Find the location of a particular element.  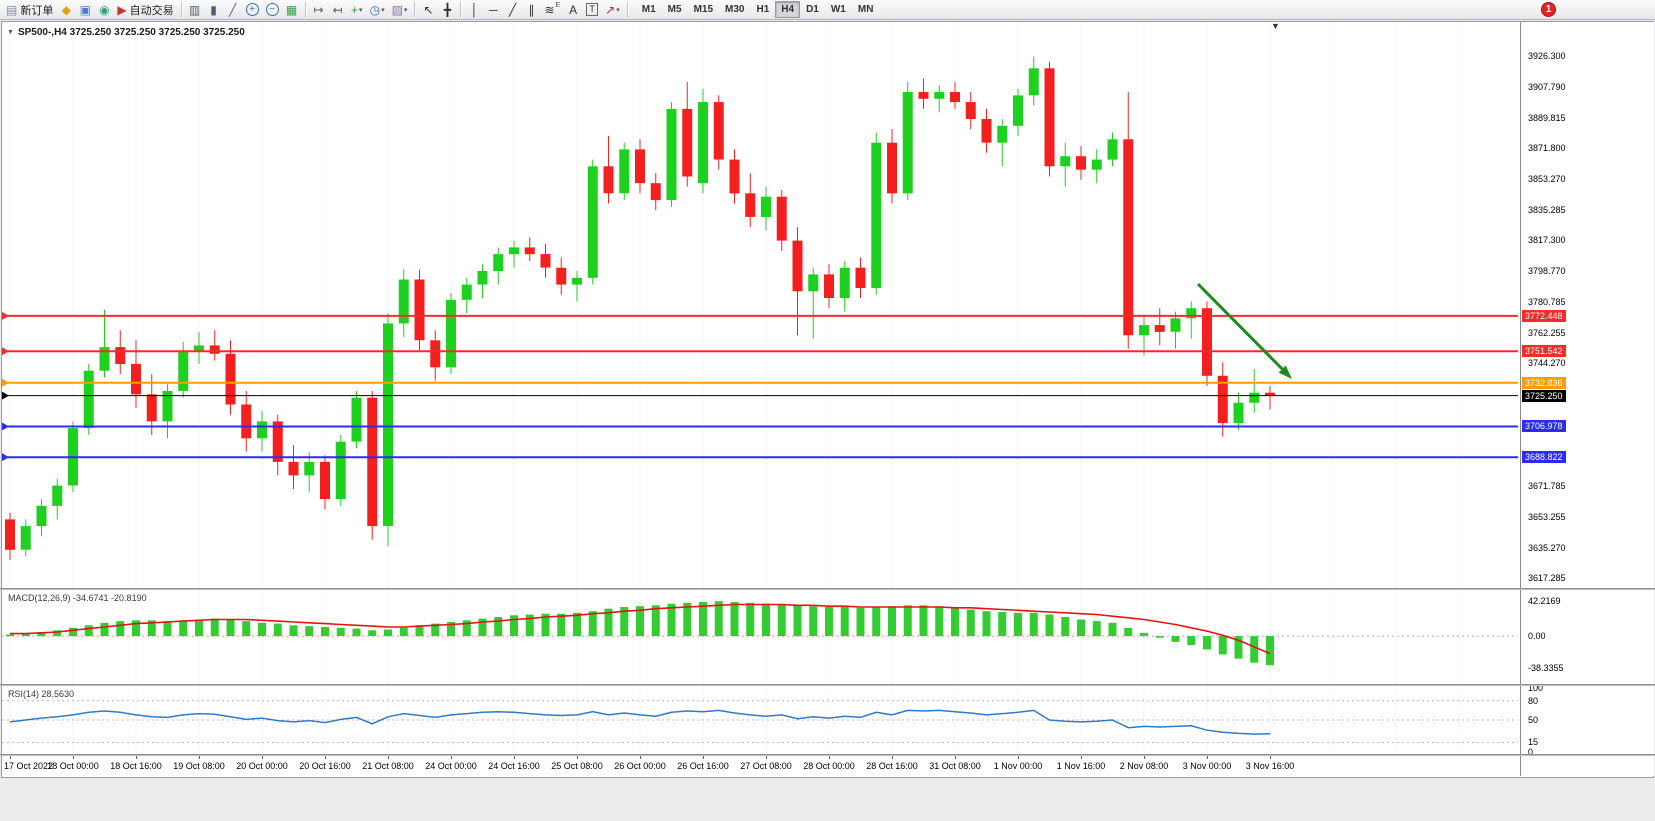

new-order-button-label: 新订单 is located at coordinates (37, 10).